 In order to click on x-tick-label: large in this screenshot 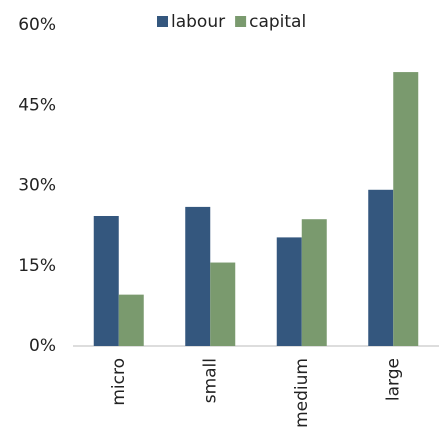, I will do `click(393, 379)`.